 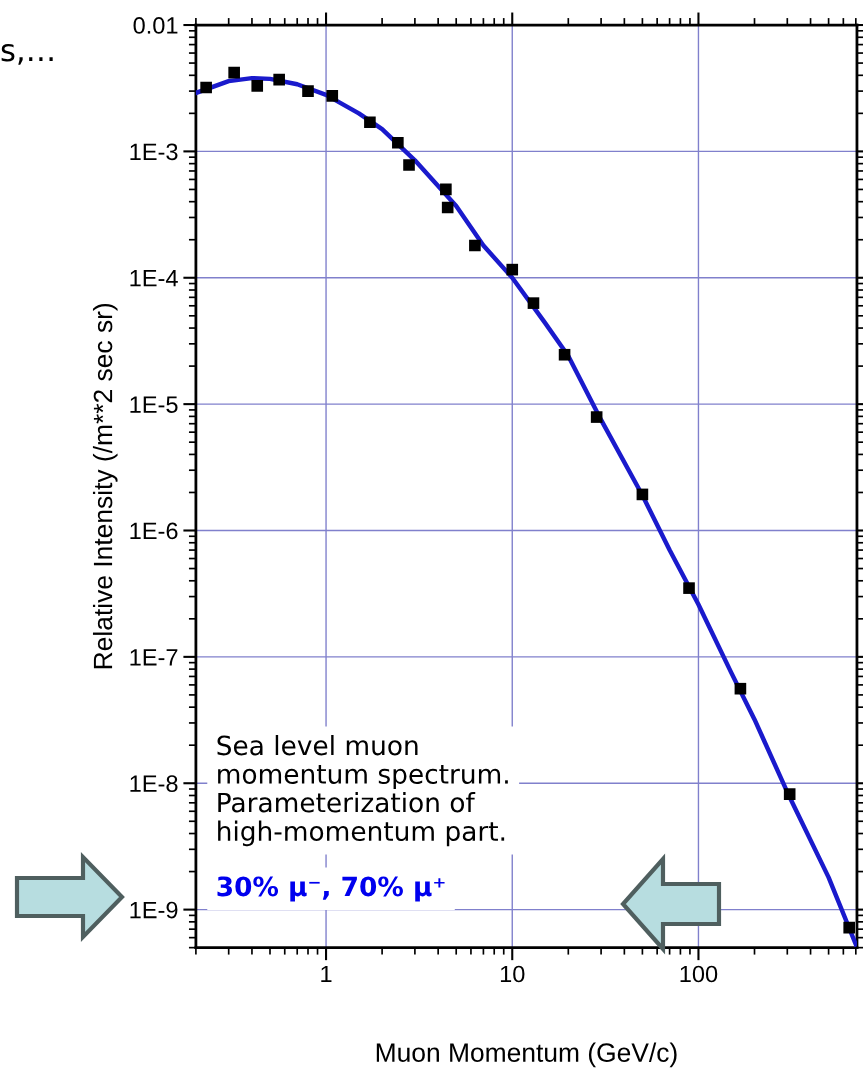 What do you see at coordinates (526, 1055) in the screenshot?
I see `x-axis-title: Muon Momentum (GeV/c)` at bounding box center [526, 1055].